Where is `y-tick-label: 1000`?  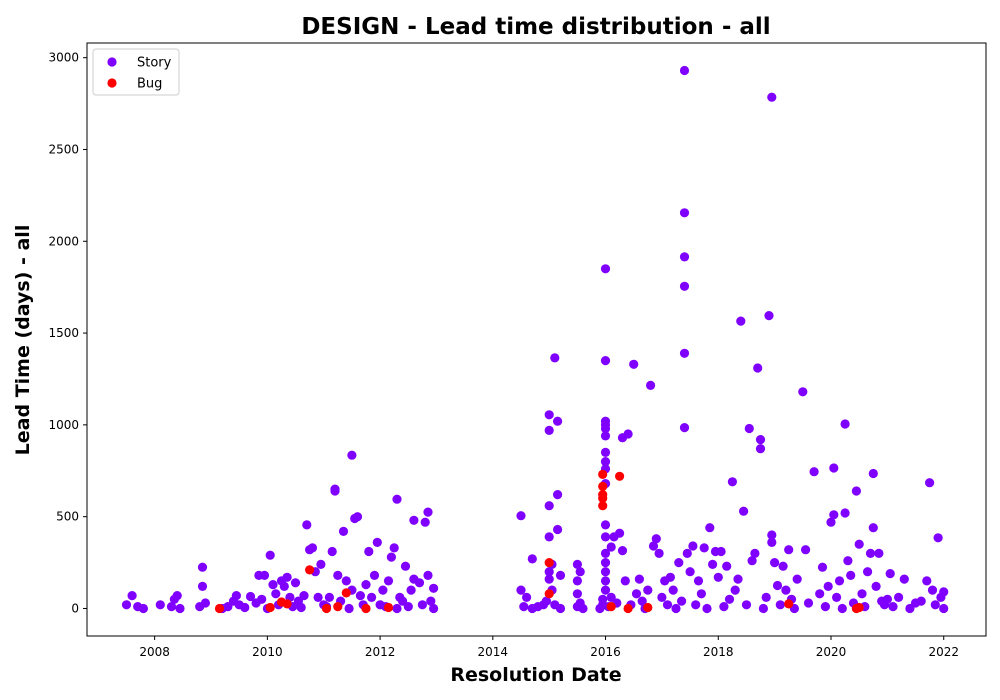 y-tick-label: 1000 is located at coordinates (63, 425).